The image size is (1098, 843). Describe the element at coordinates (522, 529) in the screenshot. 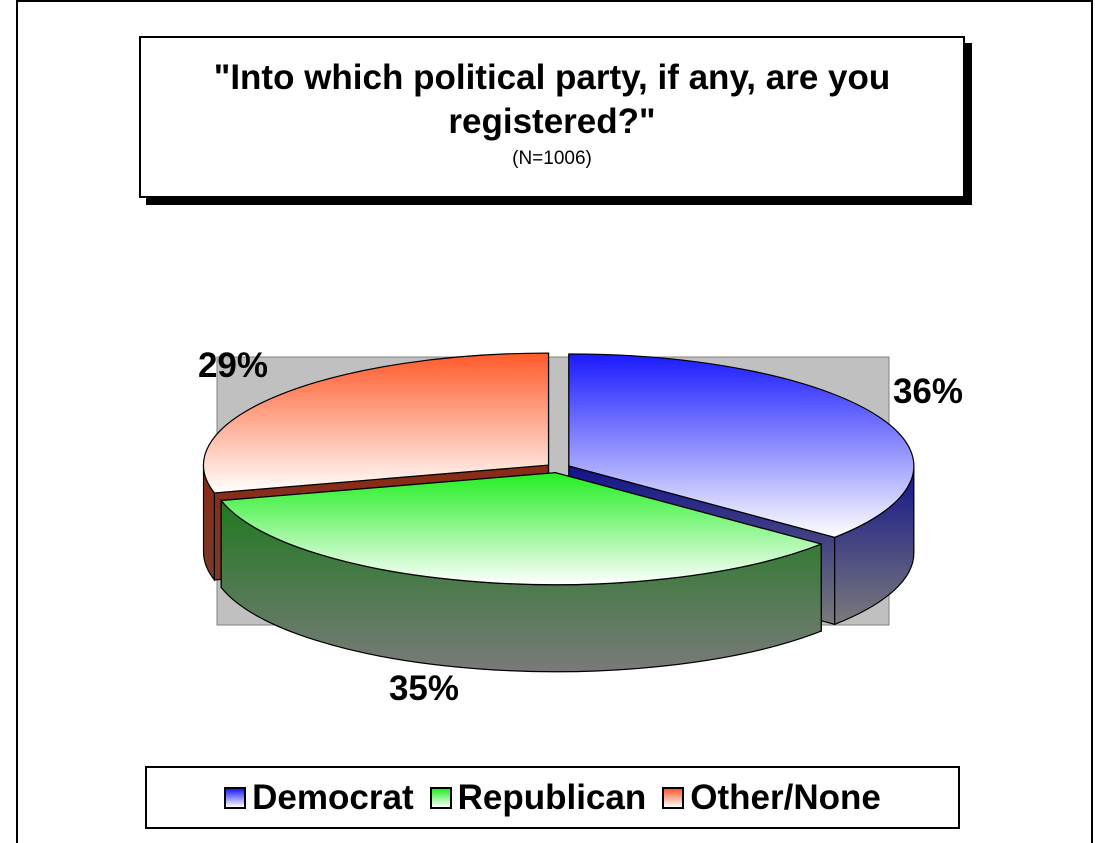

I see `slice-top-republican` at that location.